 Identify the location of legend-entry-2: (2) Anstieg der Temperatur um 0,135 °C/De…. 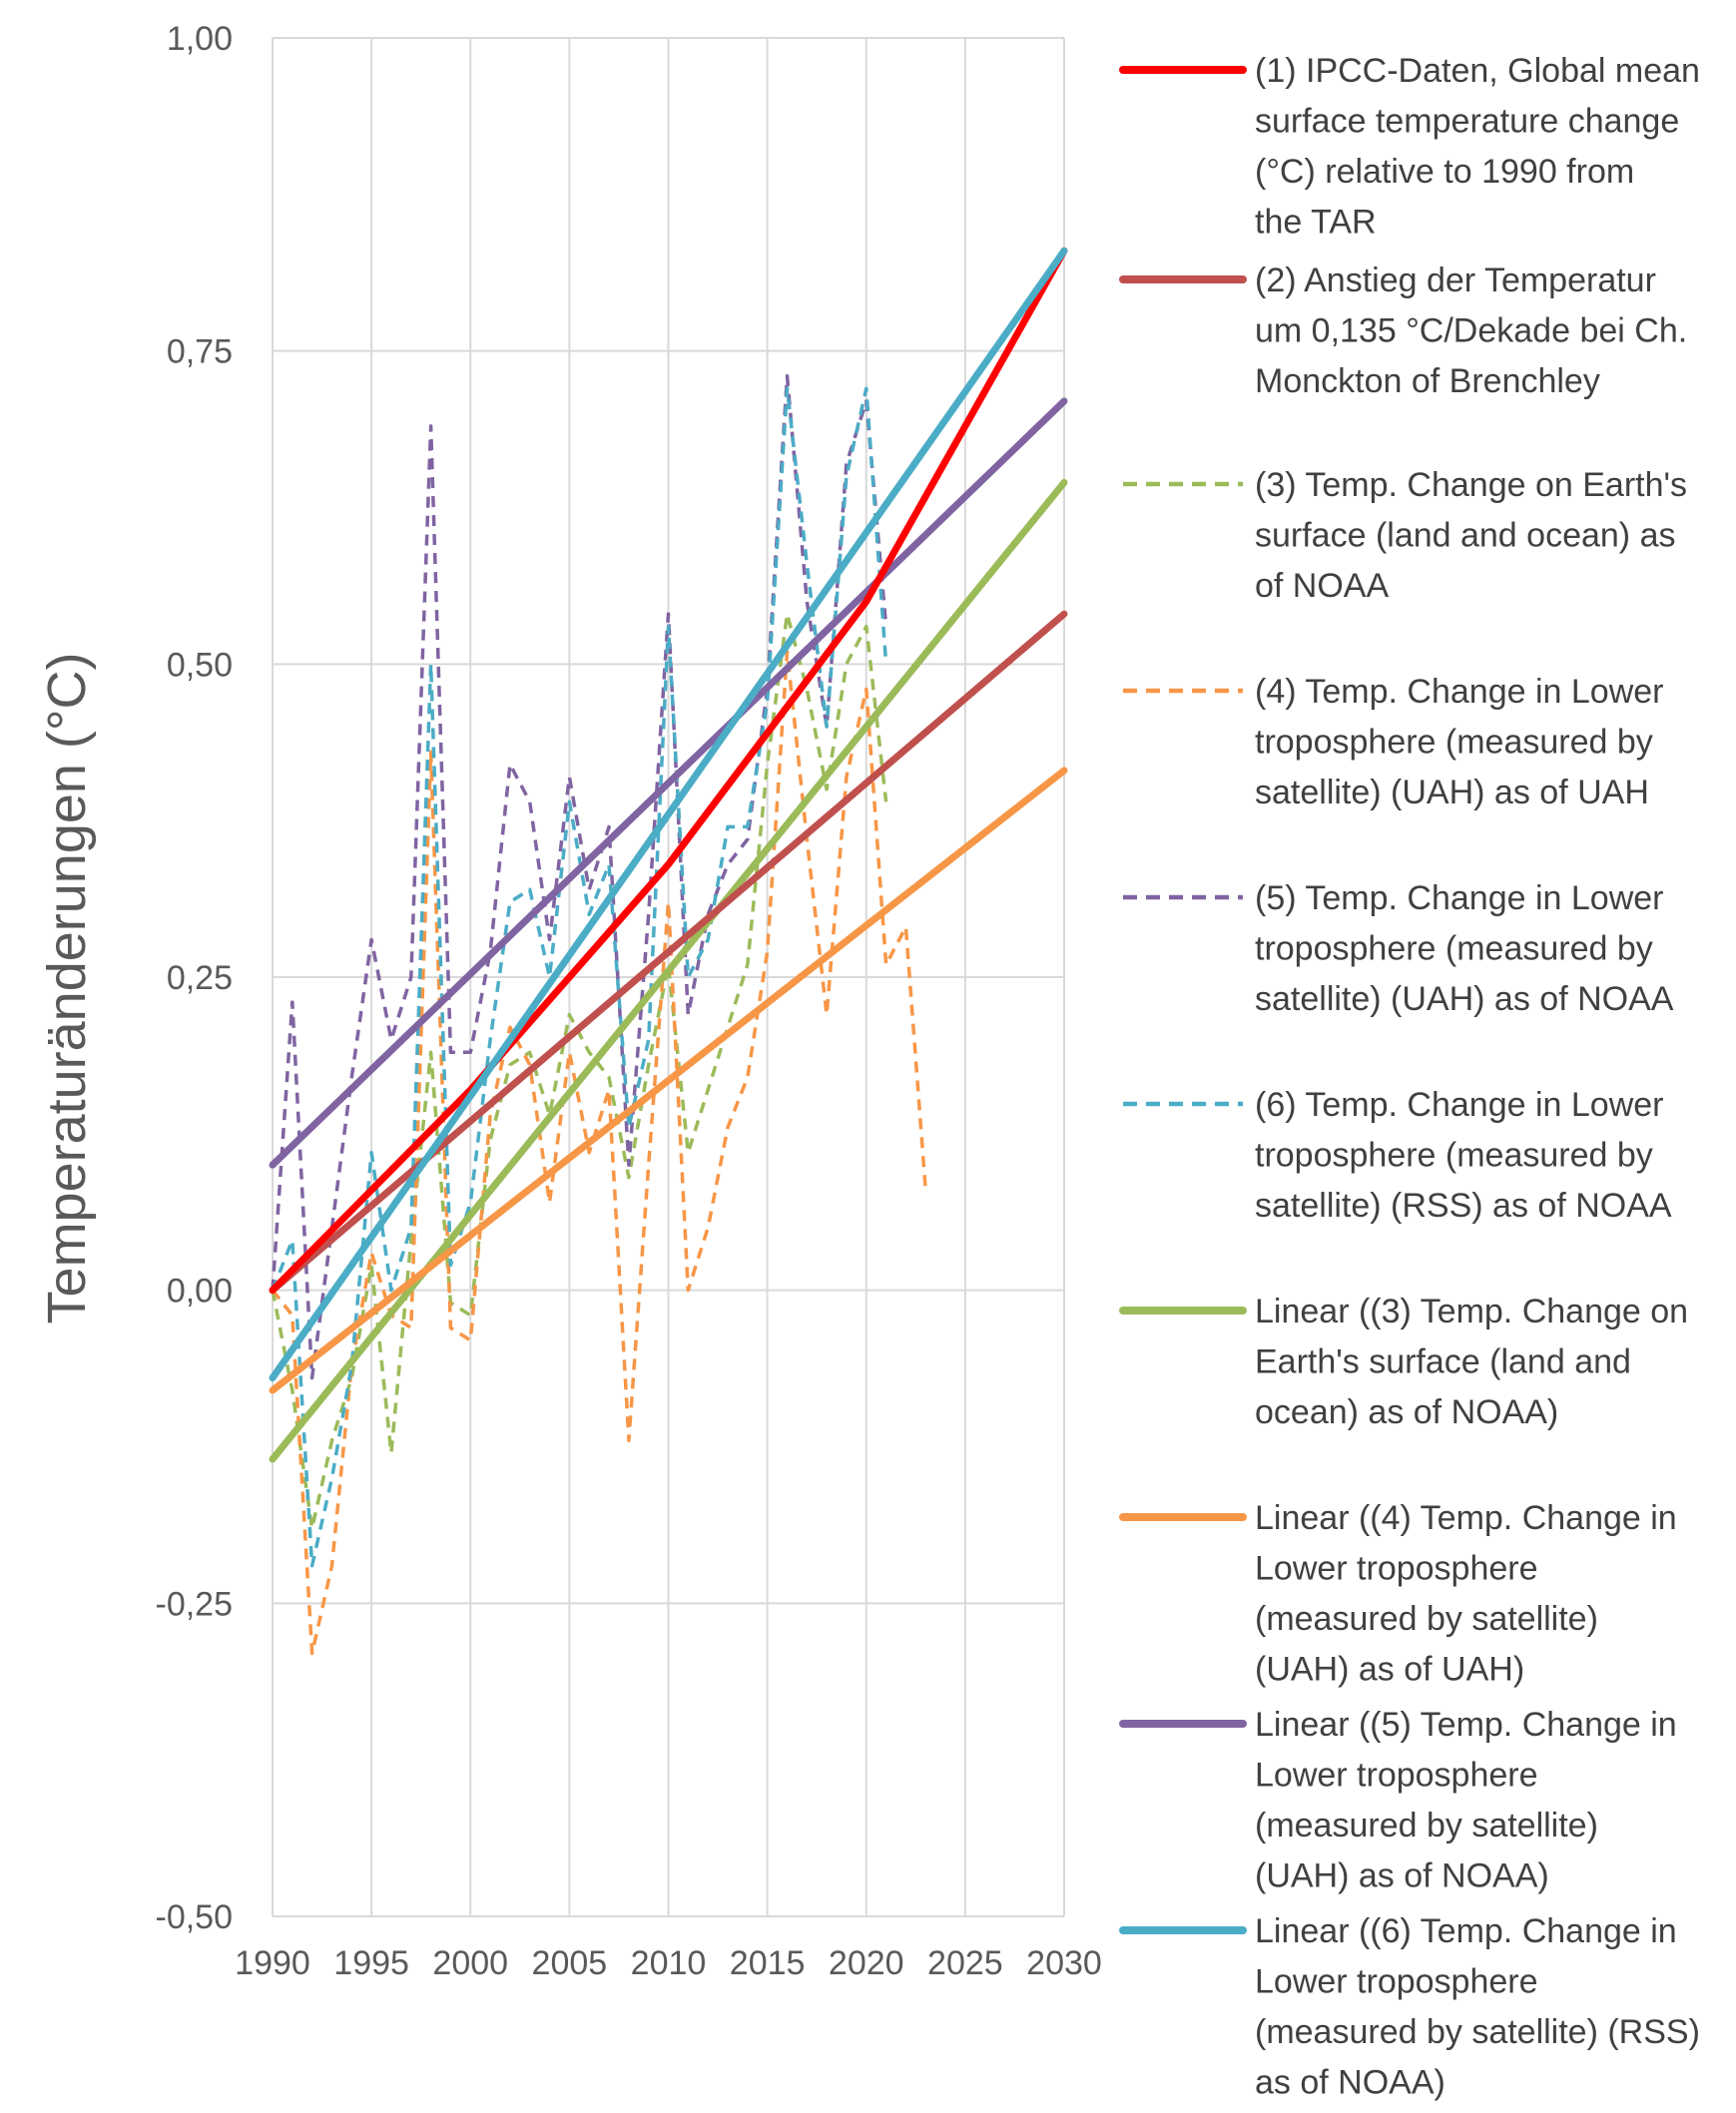
(1403, 331).